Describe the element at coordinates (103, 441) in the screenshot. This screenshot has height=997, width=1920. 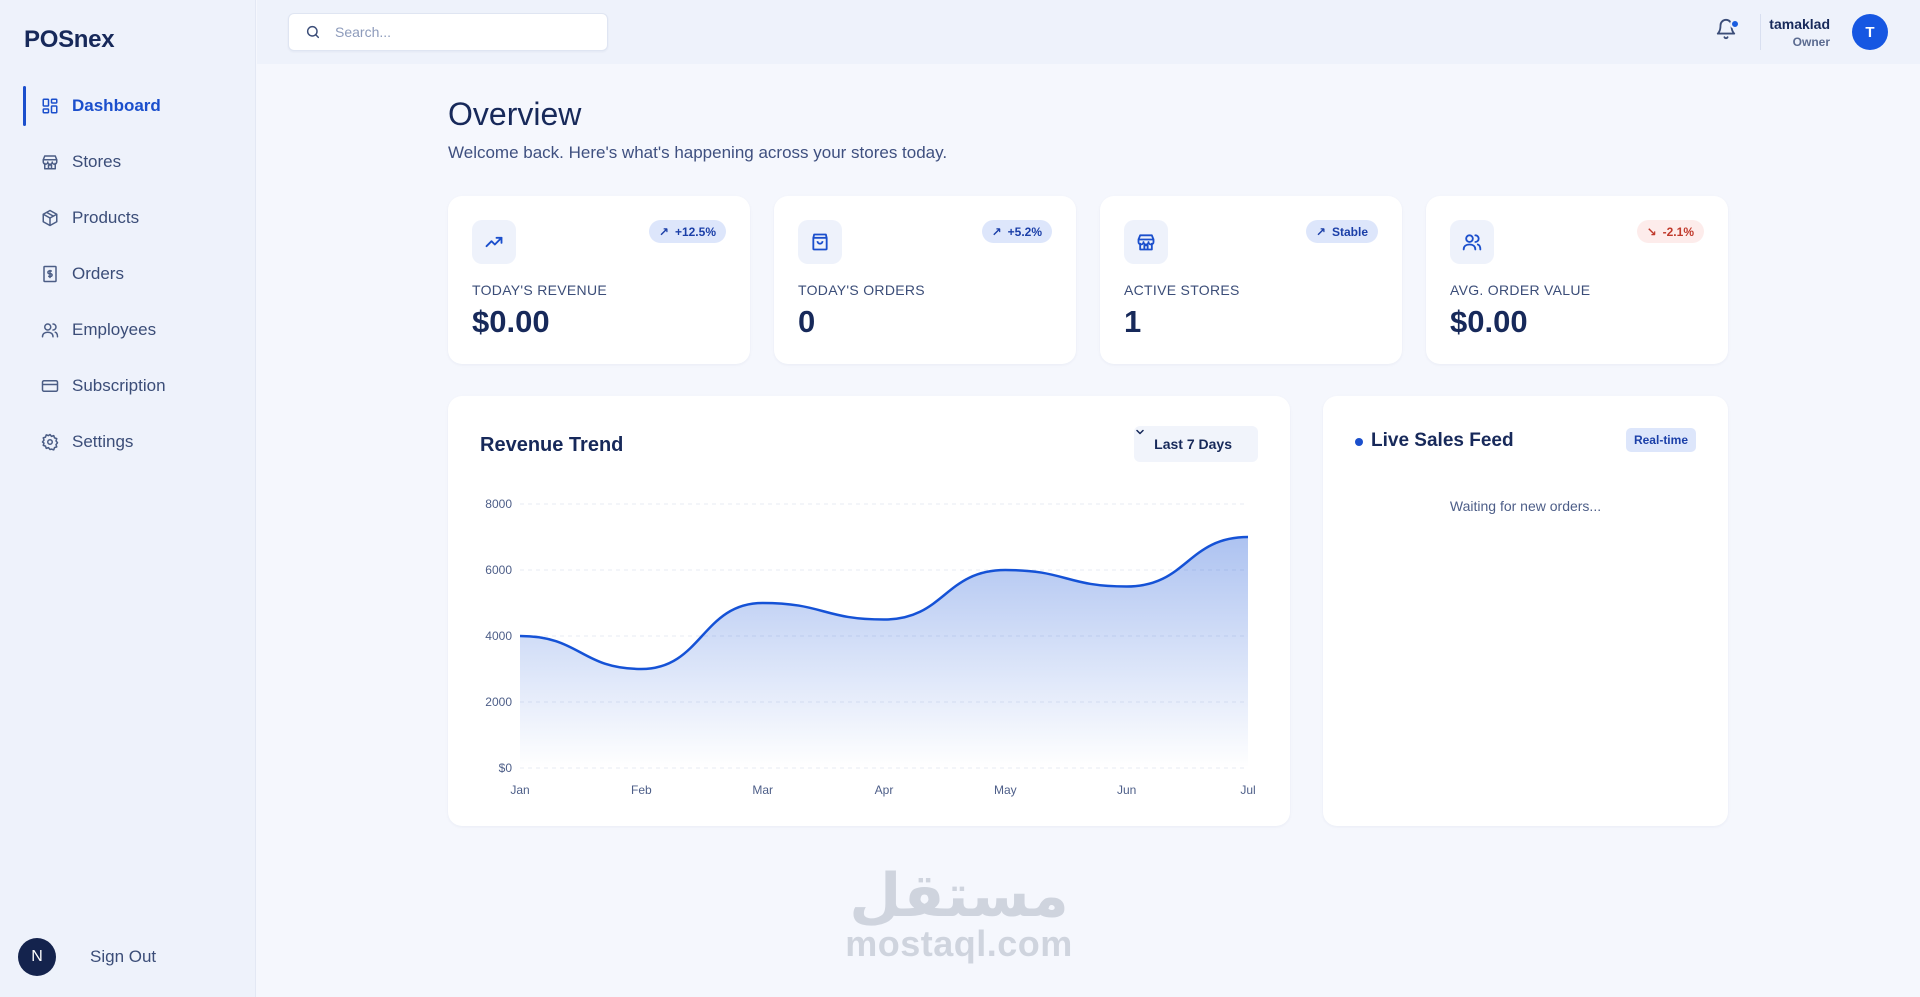
I see `sidebar-item-label: Settings` at that location.